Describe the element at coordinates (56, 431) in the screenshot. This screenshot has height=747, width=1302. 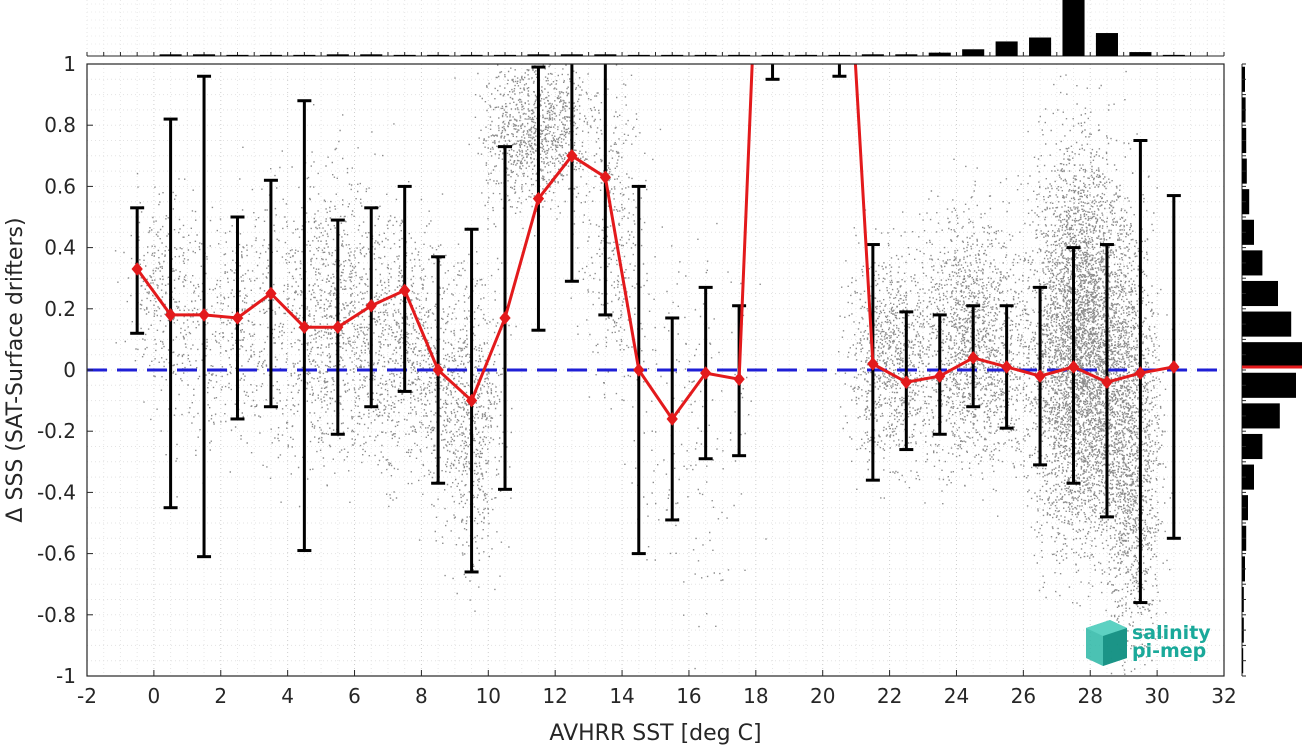
I see `y-tick-label: -0.2` at that location.